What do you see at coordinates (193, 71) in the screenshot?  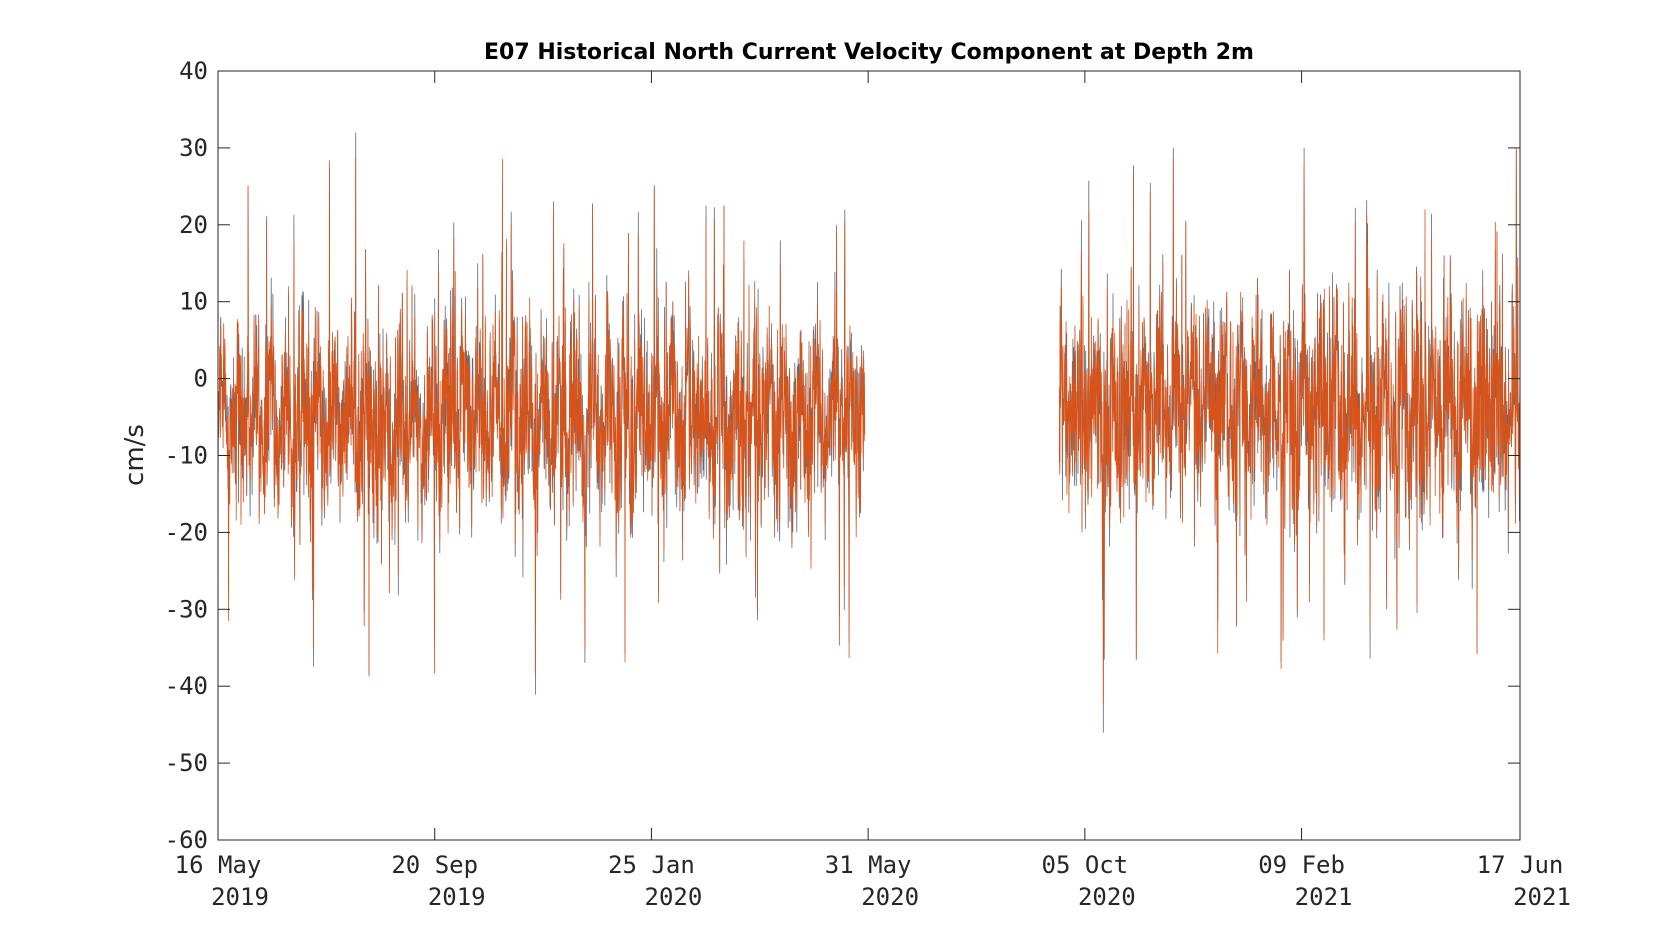 I see `y-tick-label: 40` at bounding box center [193, 71].